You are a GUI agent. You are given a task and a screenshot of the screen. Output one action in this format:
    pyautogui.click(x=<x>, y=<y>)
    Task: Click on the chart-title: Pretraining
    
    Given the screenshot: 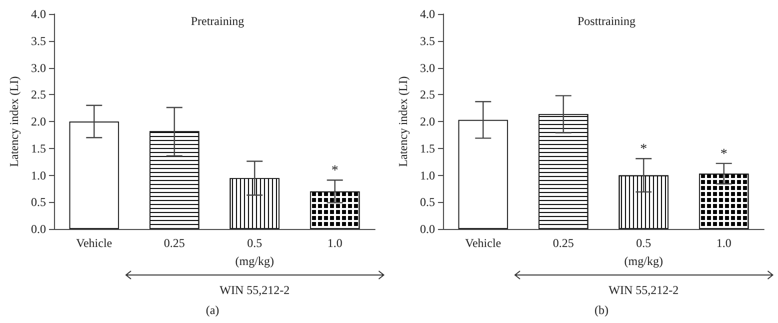 What is the action you would take?
    pyautogui.click(x=217, y=21)
    